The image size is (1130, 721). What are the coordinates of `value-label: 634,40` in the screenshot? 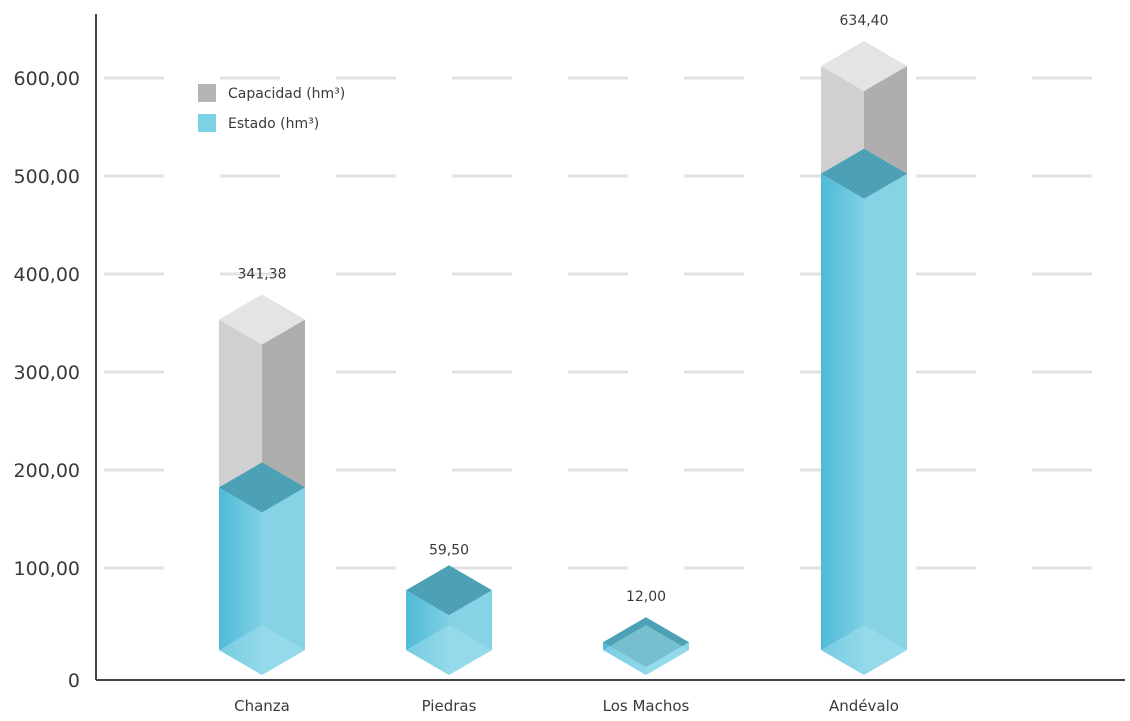 It's located at (864, 21).